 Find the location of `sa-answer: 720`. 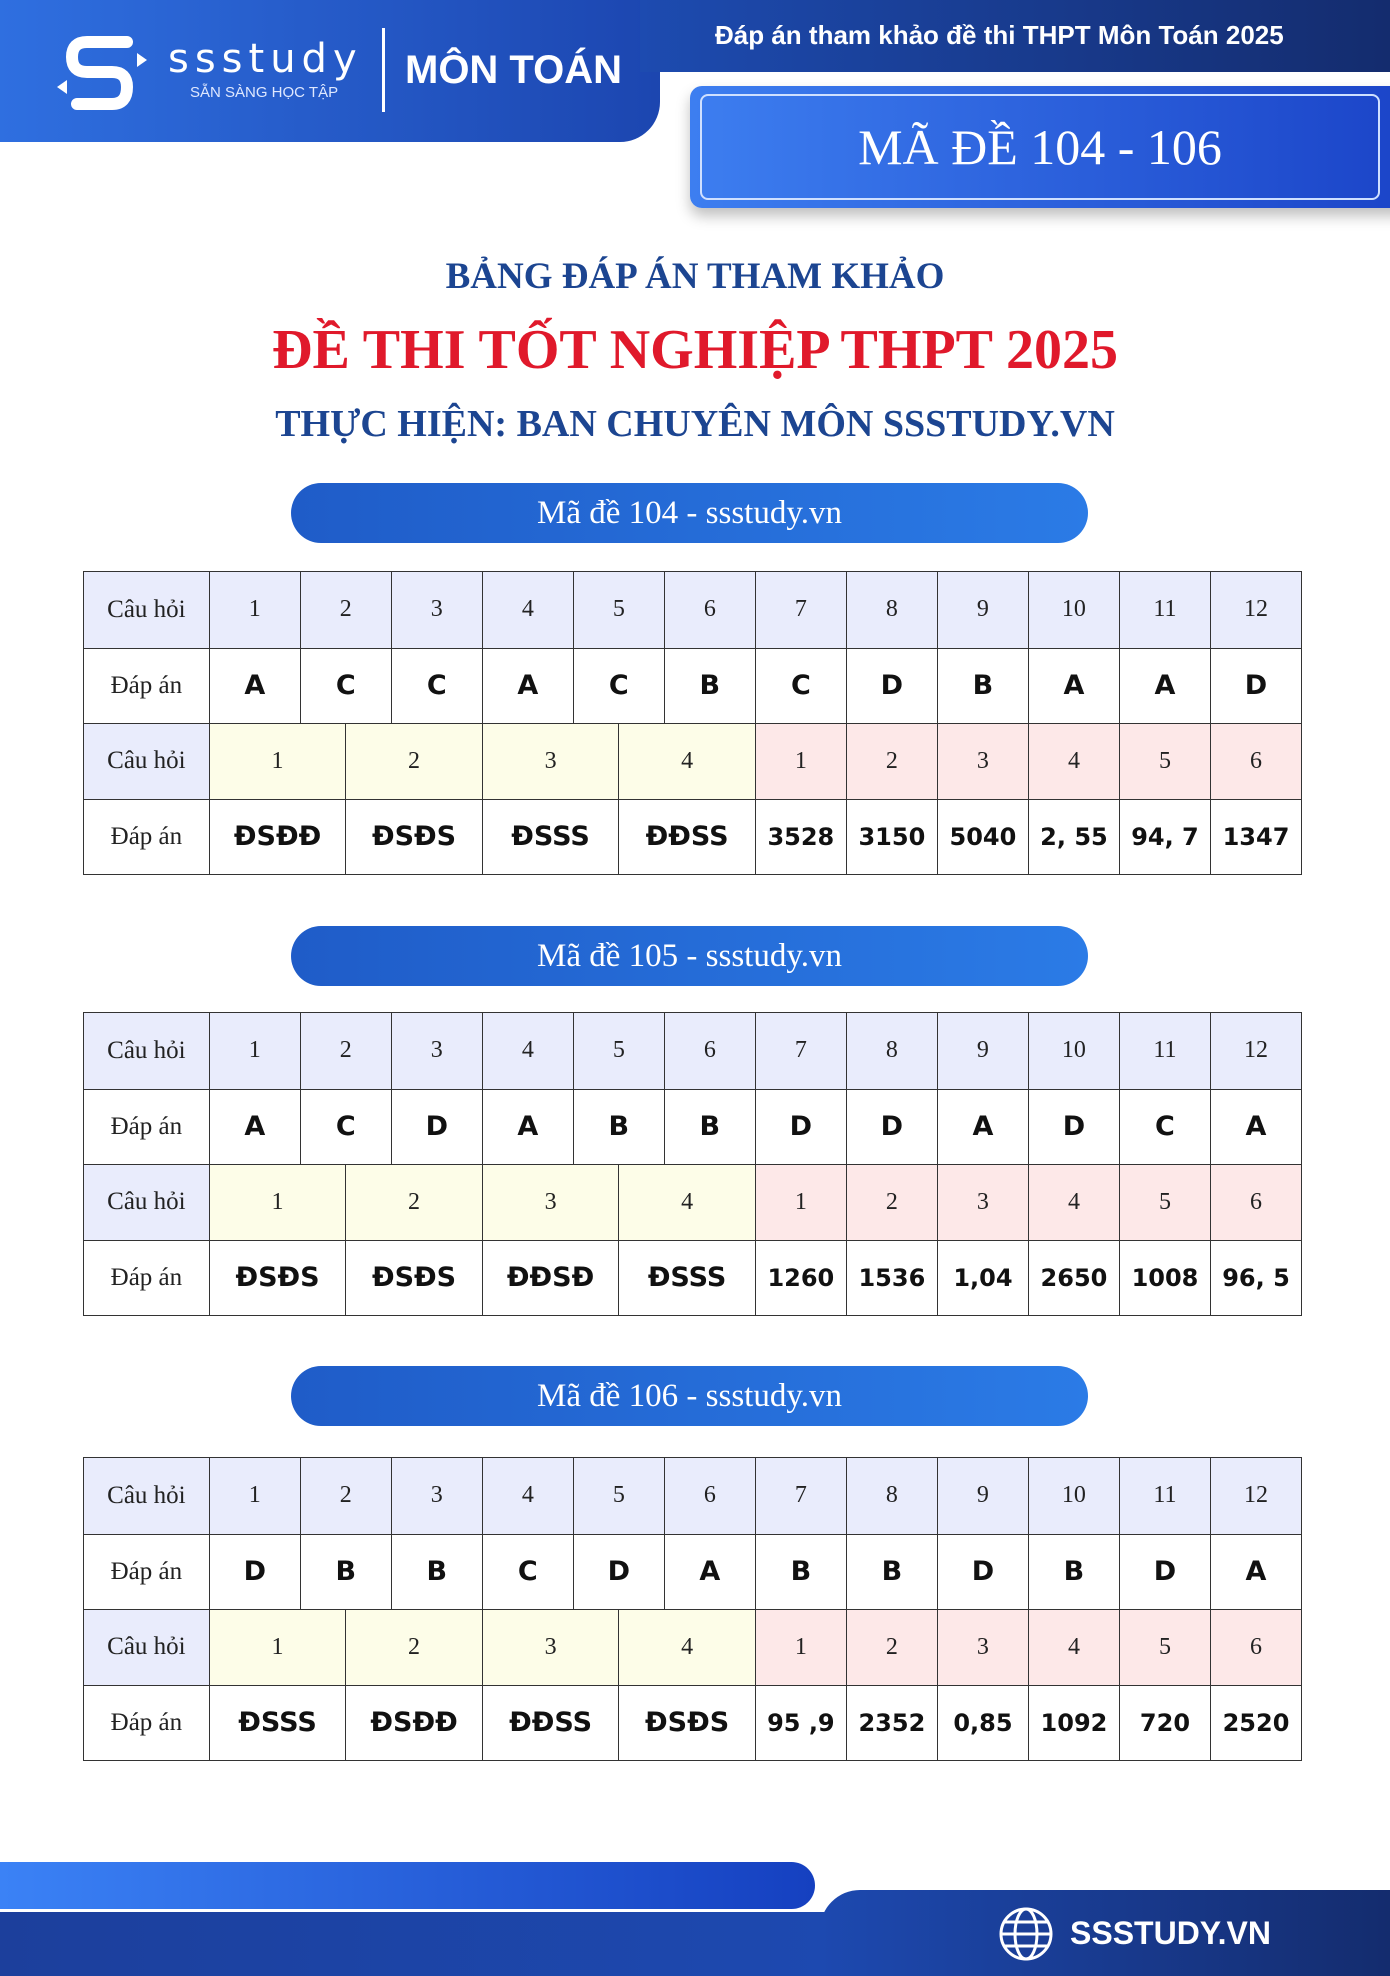

sa-answer: 720 is located at coordinates (1164, 1722).